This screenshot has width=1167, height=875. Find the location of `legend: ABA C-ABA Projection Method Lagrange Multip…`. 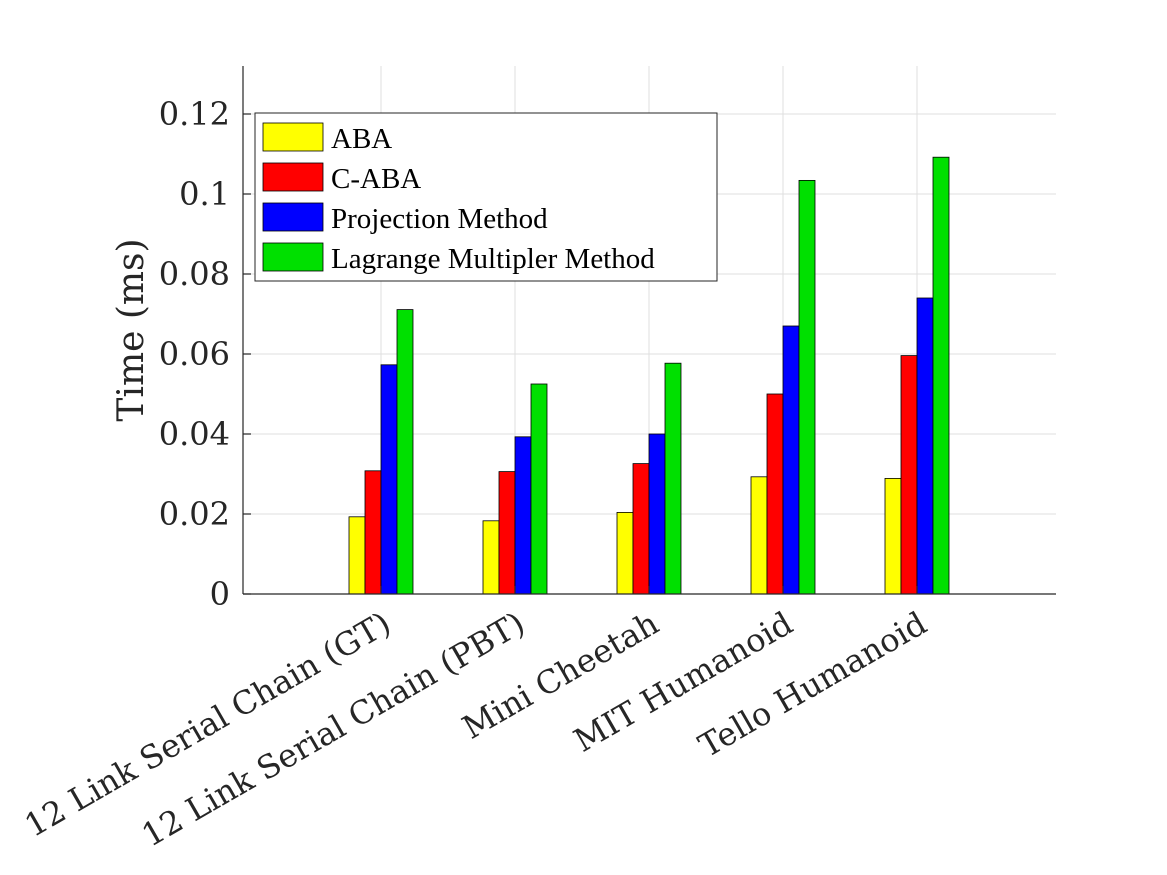

legend: ABA C-ABA Projection Method Lagrange Multip… is located at coordinates (486, 197).